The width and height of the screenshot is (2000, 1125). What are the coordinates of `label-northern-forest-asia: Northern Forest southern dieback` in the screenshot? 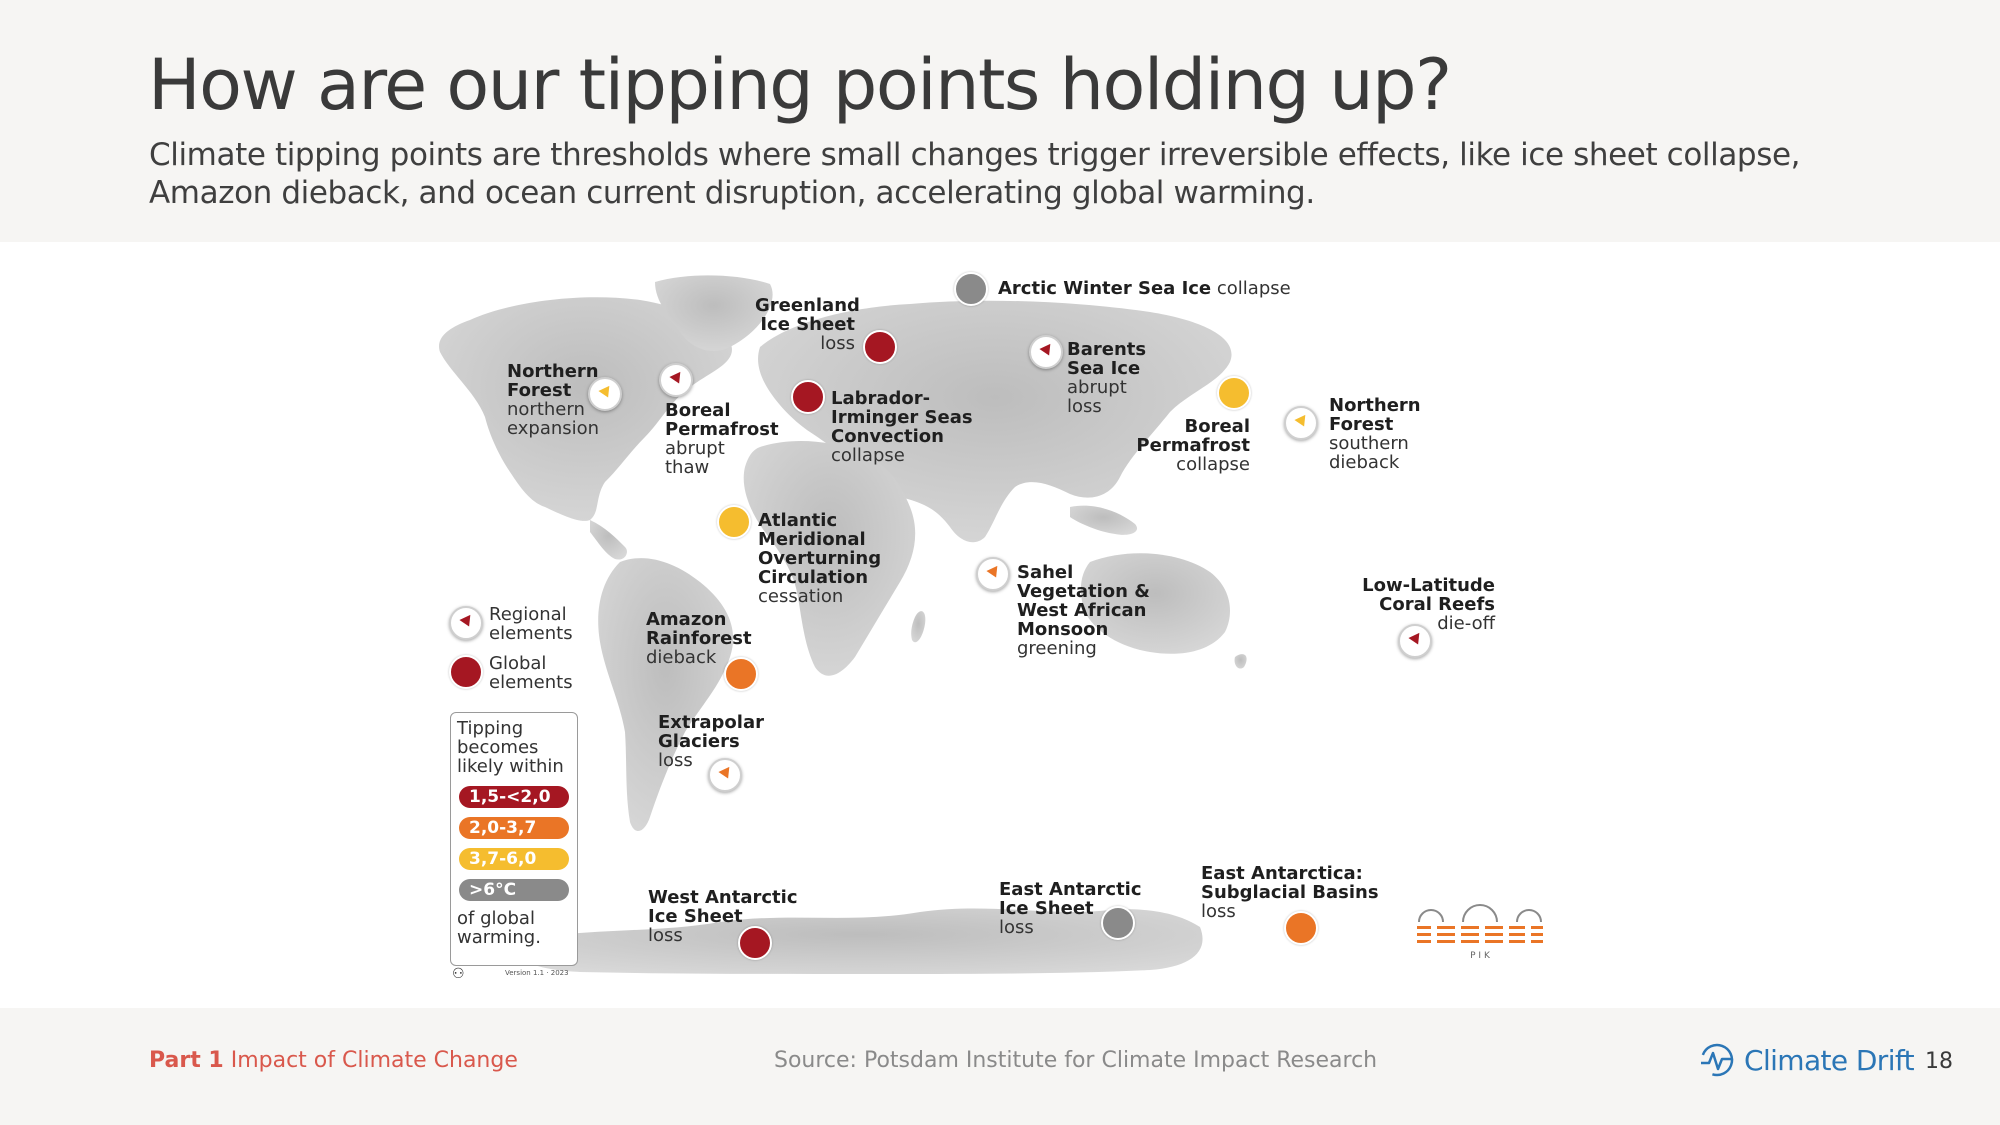 It's located at (1375, 434).